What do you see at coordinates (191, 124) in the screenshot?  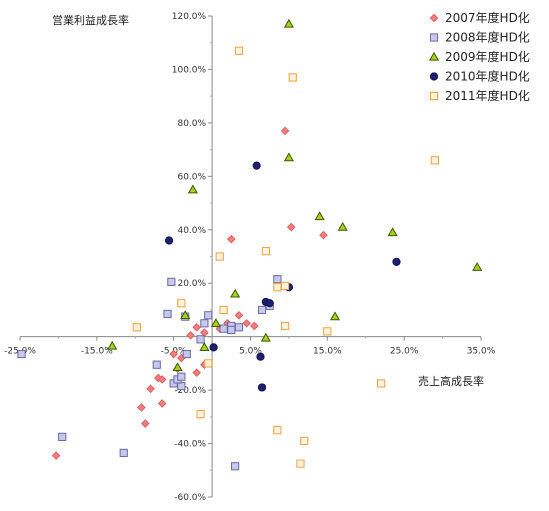 I see `y-tick-label: 80.0%` at bounding box center [191, 124].